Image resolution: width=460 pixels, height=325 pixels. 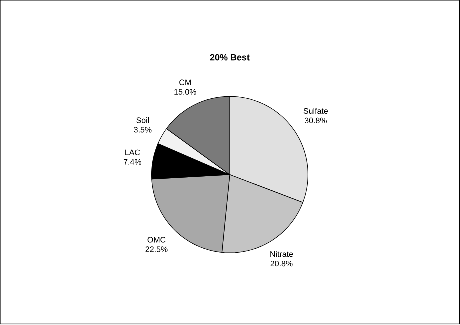 What do you see at coordinates (230, 57) in the screenshot?
I see `chart-title: 20% Best` at bounding box center [230, 57].